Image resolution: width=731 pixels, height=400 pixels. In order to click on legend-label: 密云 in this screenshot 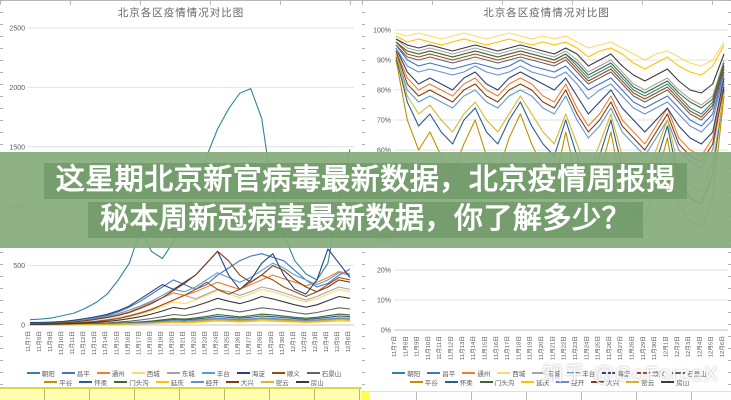, I will do `click(282, 383)`.